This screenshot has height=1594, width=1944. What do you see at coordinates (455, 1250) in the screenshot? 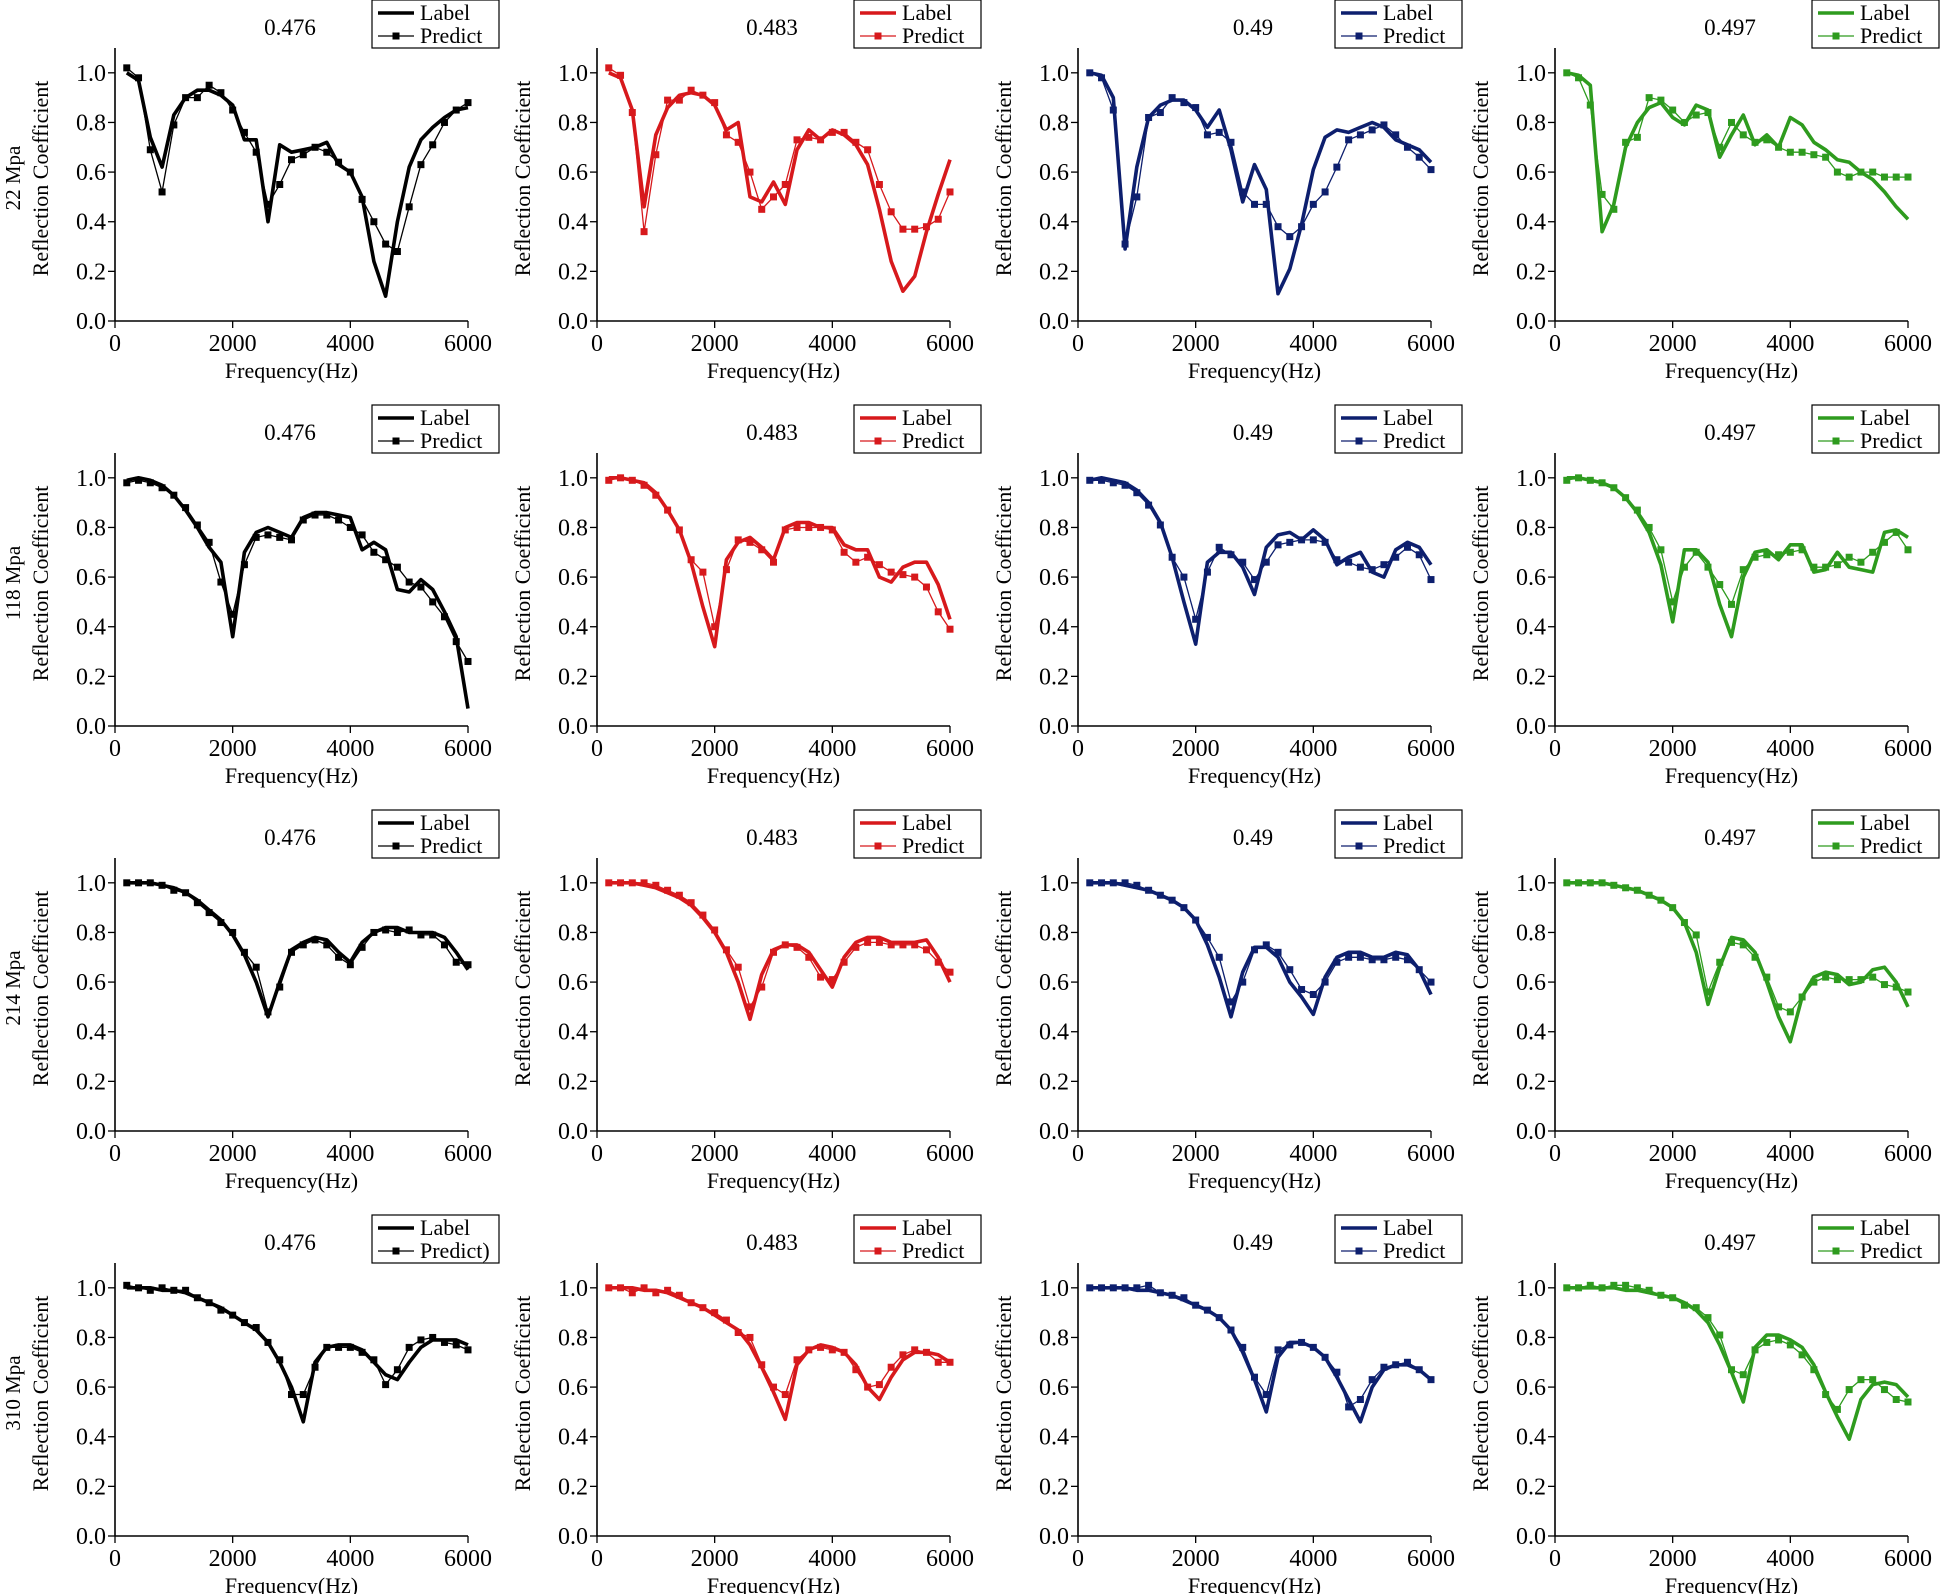
I see `legend-predict-text: Predict)` at bounding box center [455, 1250].